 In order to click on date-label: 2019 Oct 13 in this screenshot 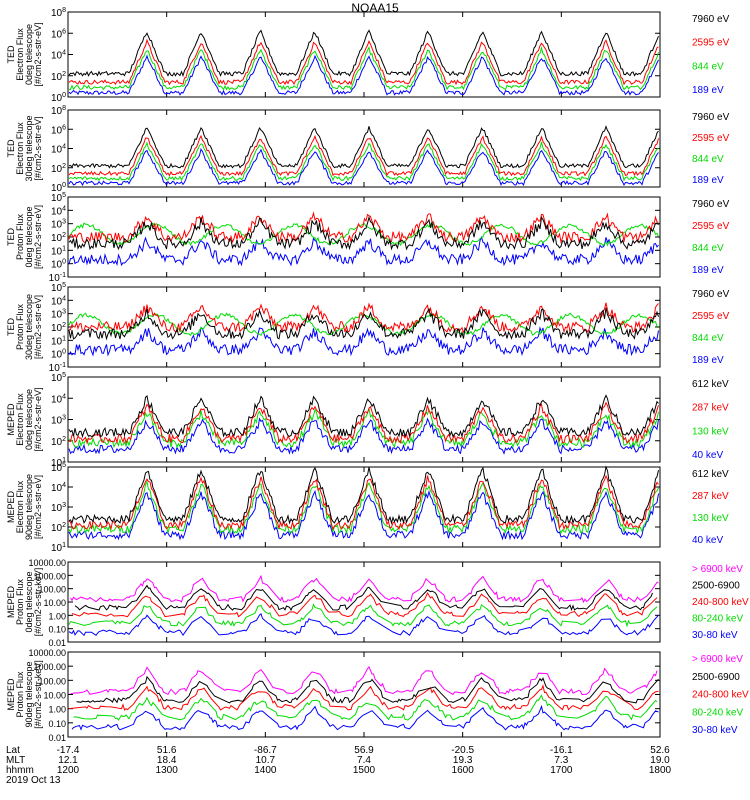, I will do `click(33, 780)`.